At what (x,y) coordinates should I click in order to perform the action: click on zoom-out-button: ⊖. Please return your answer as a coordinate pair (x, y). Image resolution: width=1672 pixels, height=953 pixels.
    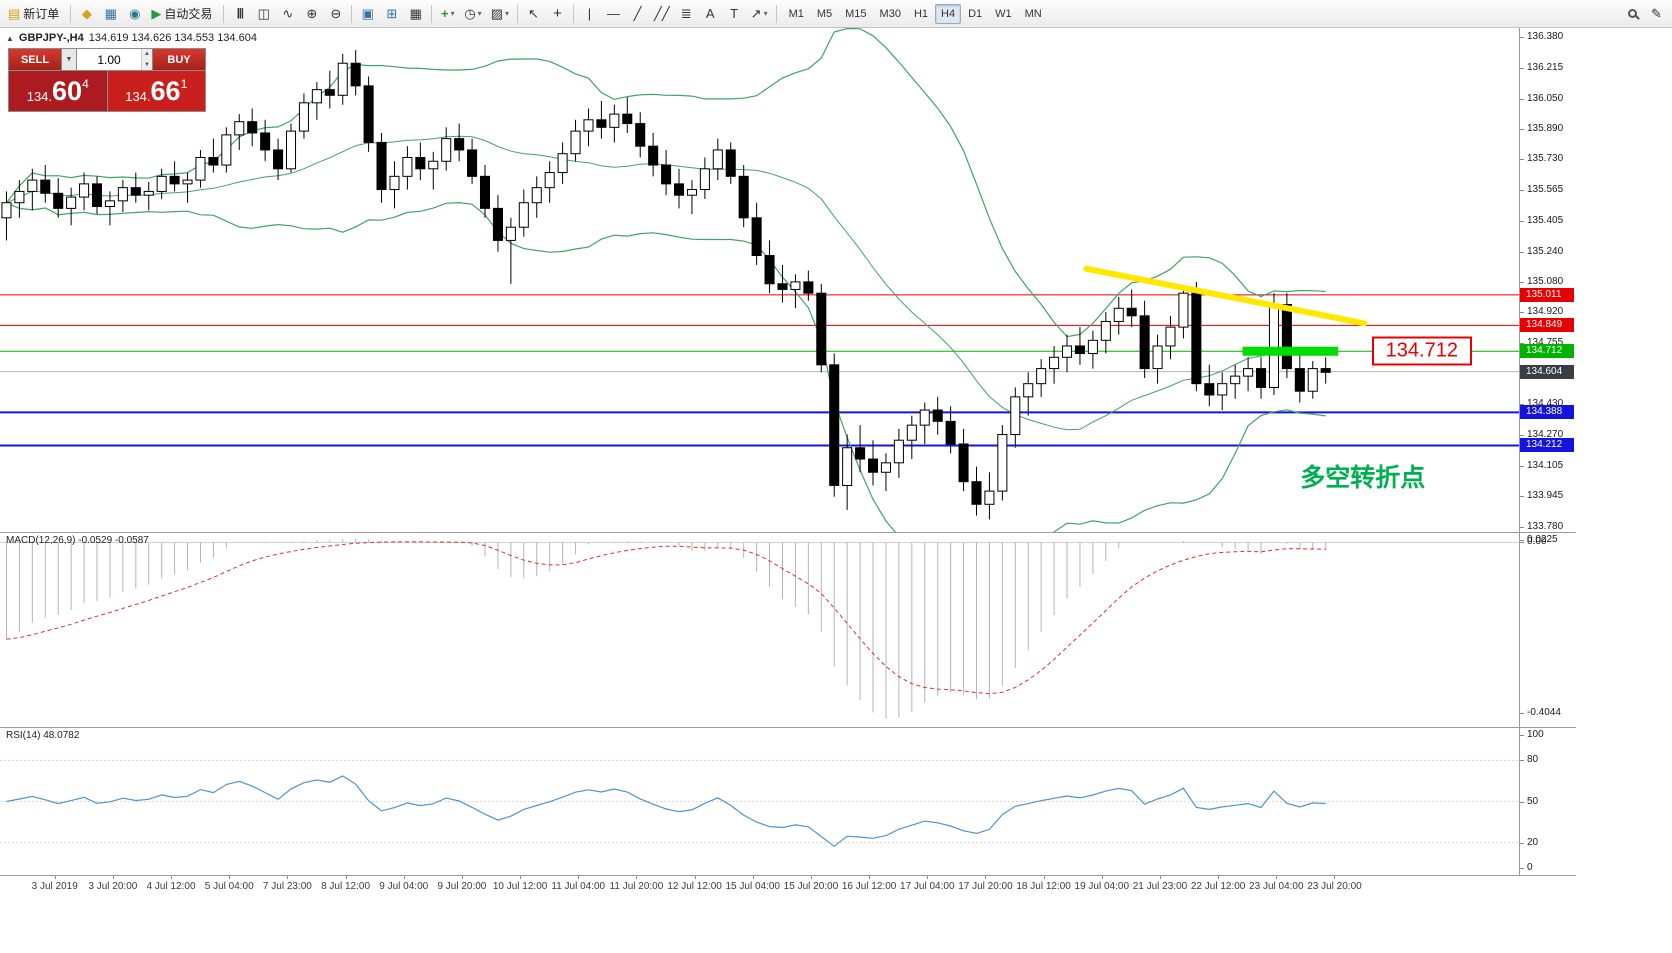
    Looking at the image, I should click on (335, 14).